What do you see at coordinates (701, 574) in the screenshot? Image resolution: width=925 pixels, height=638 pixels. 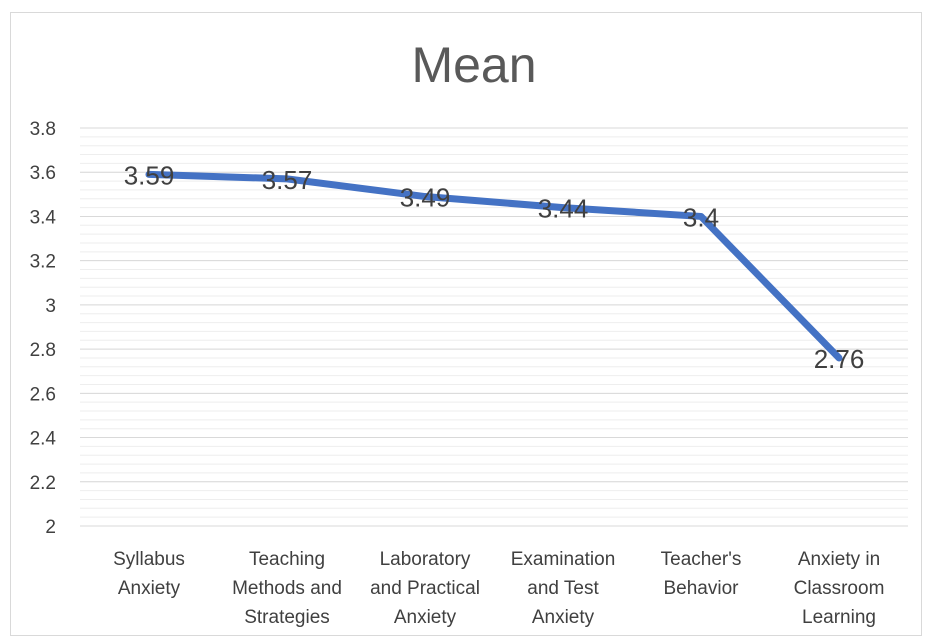 I see `x-tick-label: Teacher's Behavior` at bounding box center [701, 574].